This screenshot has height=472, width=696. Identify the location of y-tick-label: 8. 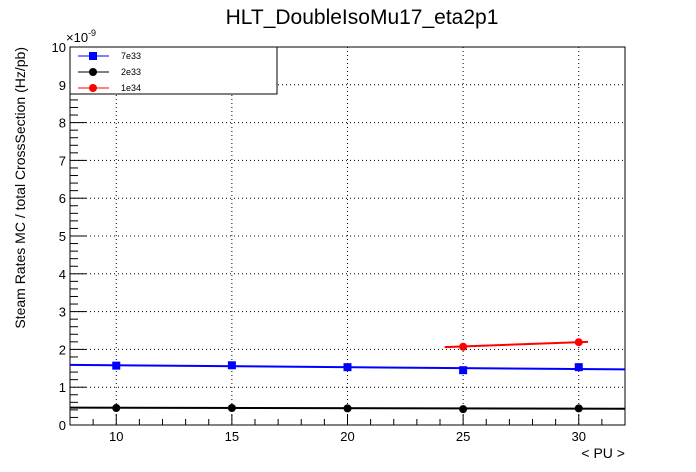
(62, 123).